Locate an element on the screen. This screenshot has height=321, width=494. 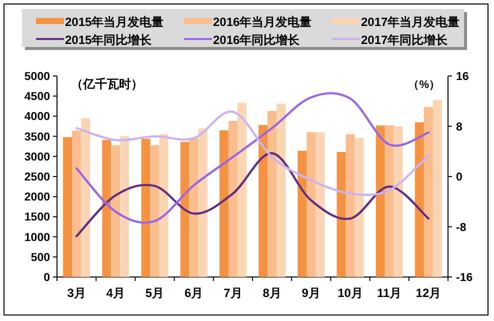
legend-label: 2015年同比增长 is located at coordinates (109, 40).